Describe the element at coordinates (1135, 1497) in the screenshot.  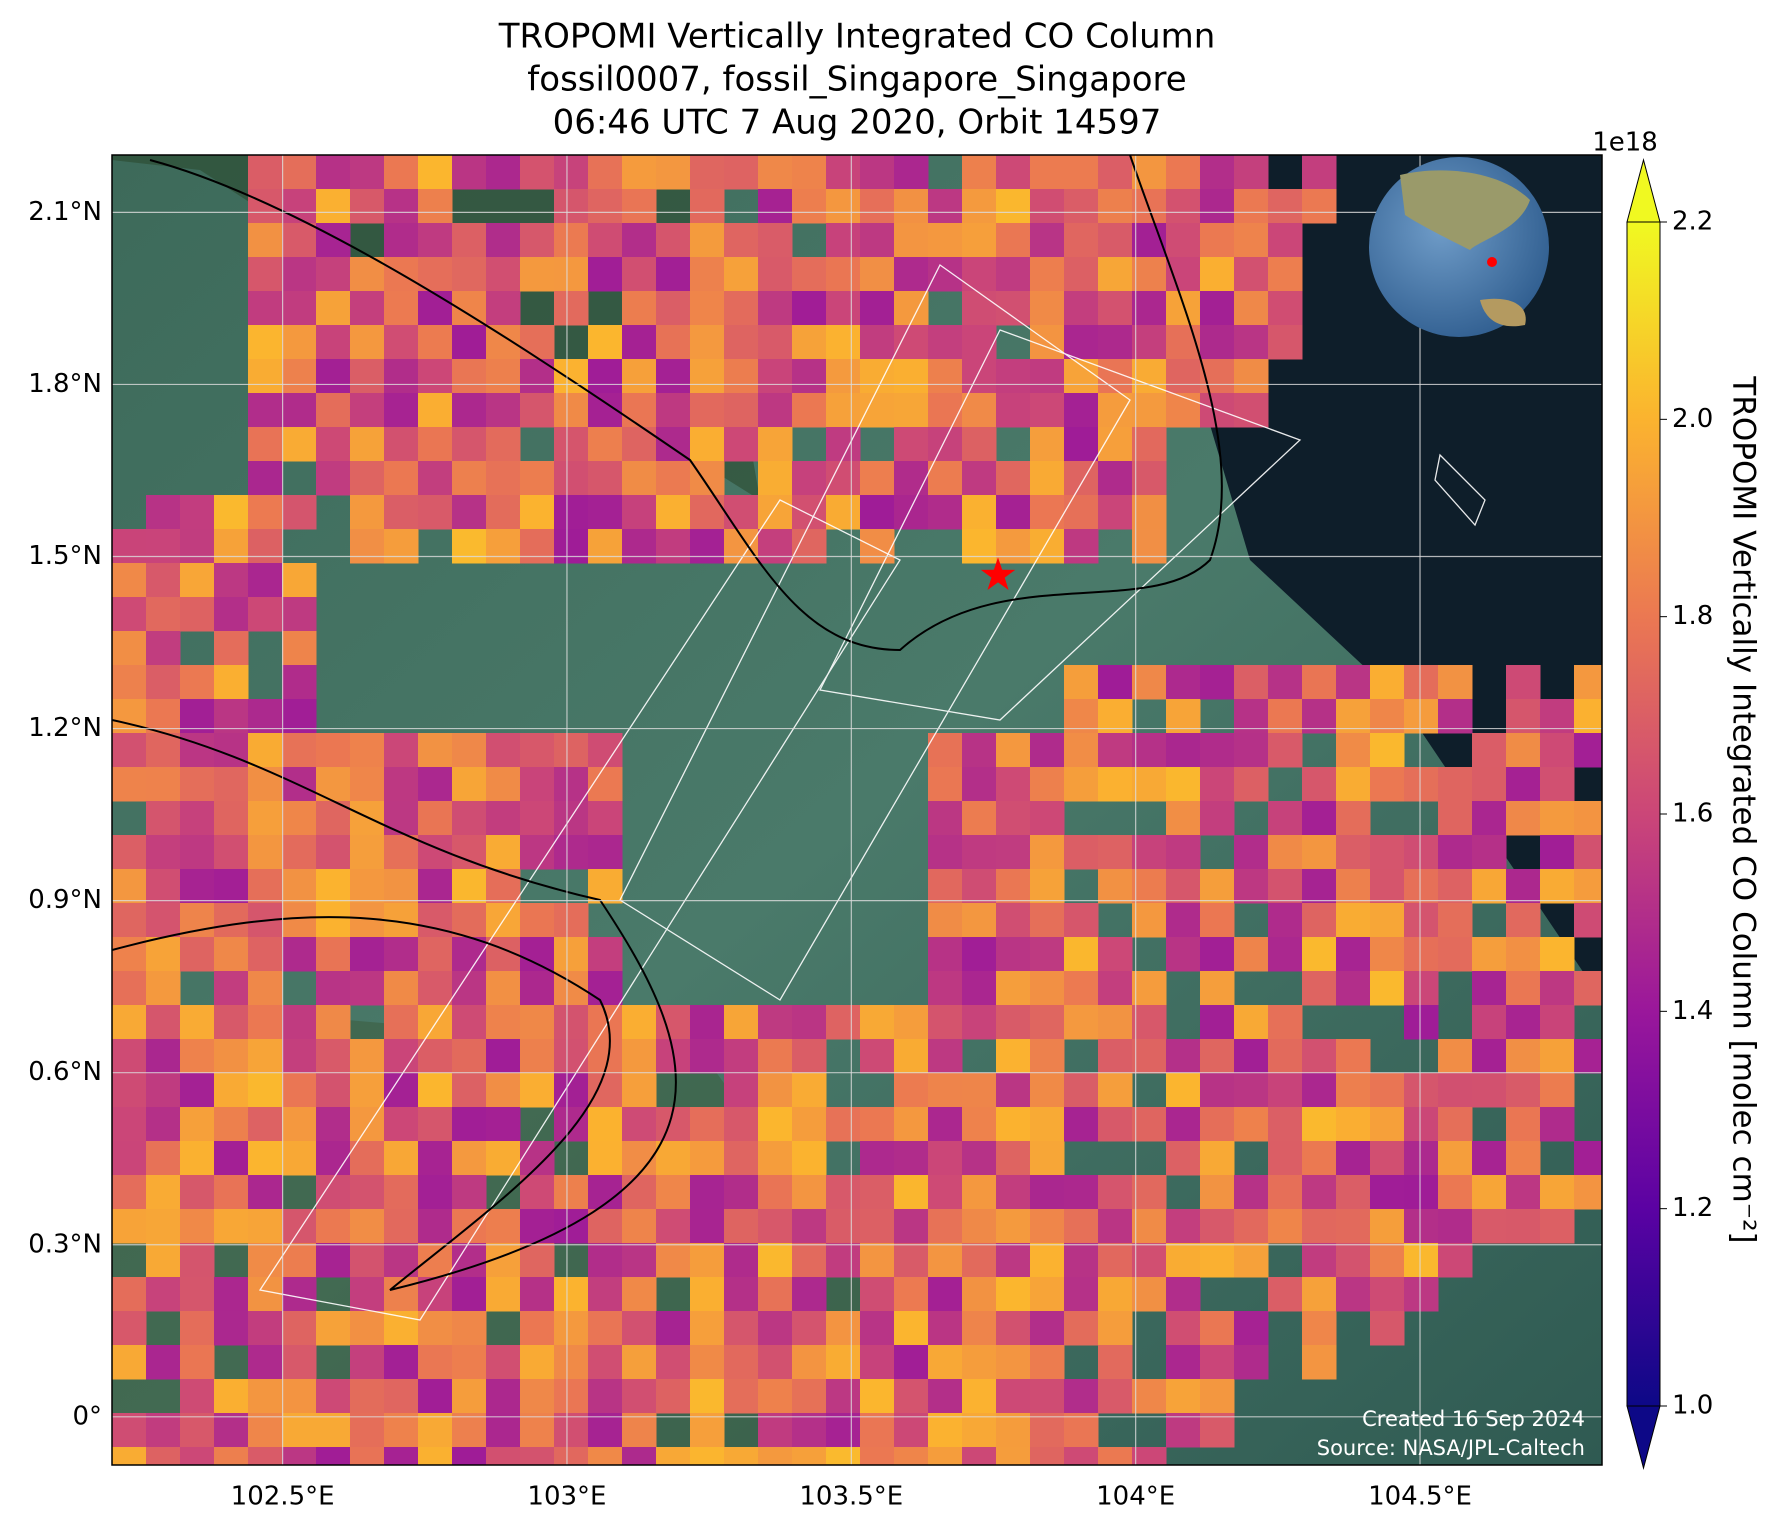
I see `x-tick-label: 104°E` at that location.